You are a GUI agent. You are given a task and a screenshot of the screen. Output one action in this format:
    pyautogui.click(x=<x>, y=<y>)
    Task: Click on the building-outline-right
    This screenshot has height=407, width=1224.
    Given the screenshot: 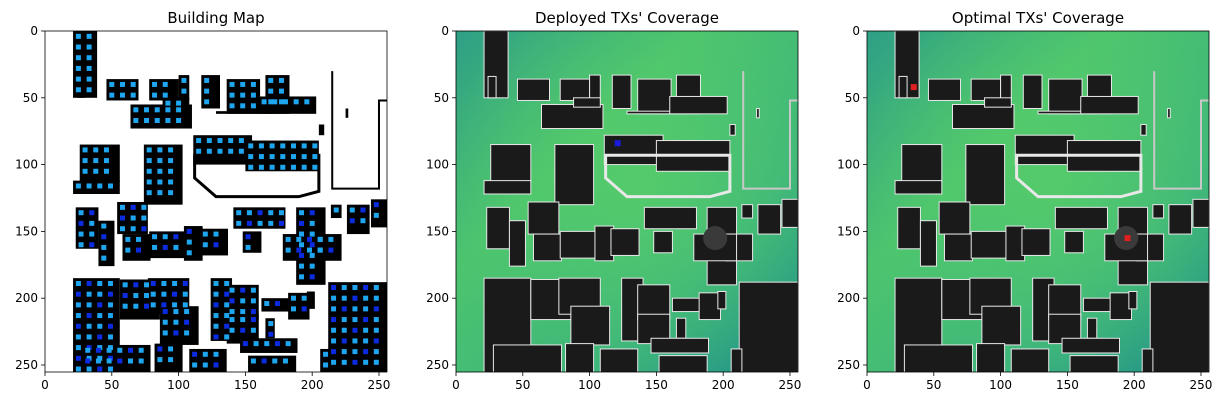 What is the action you would take?
    pyautogui.click(x=770, y=130)
    